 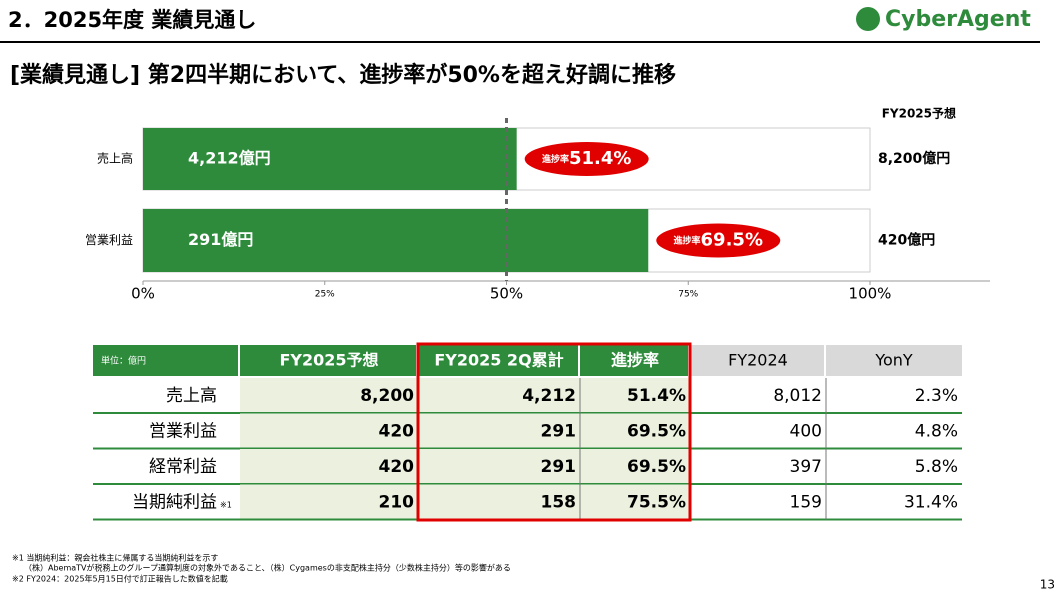 I want to click on actual-label: 291億円, so click(x=220, y=239).